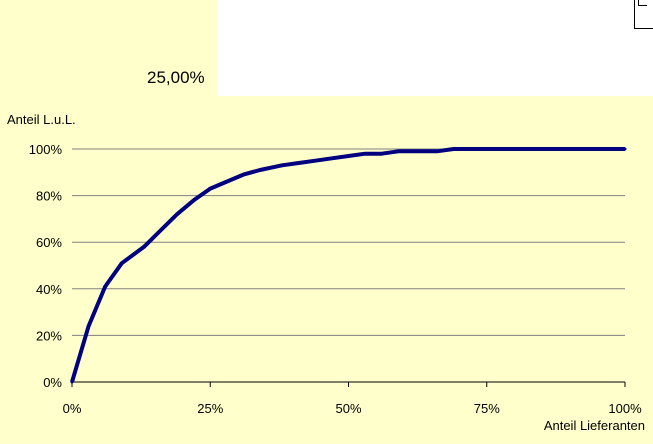 This screenshot has width=653, height=444. What do you see at coordinates (46, 266) in the screenshot?
I see `y-tick-labels: 0% 20% 40% 60% 80% 100%` at bounding box center [46, 266].